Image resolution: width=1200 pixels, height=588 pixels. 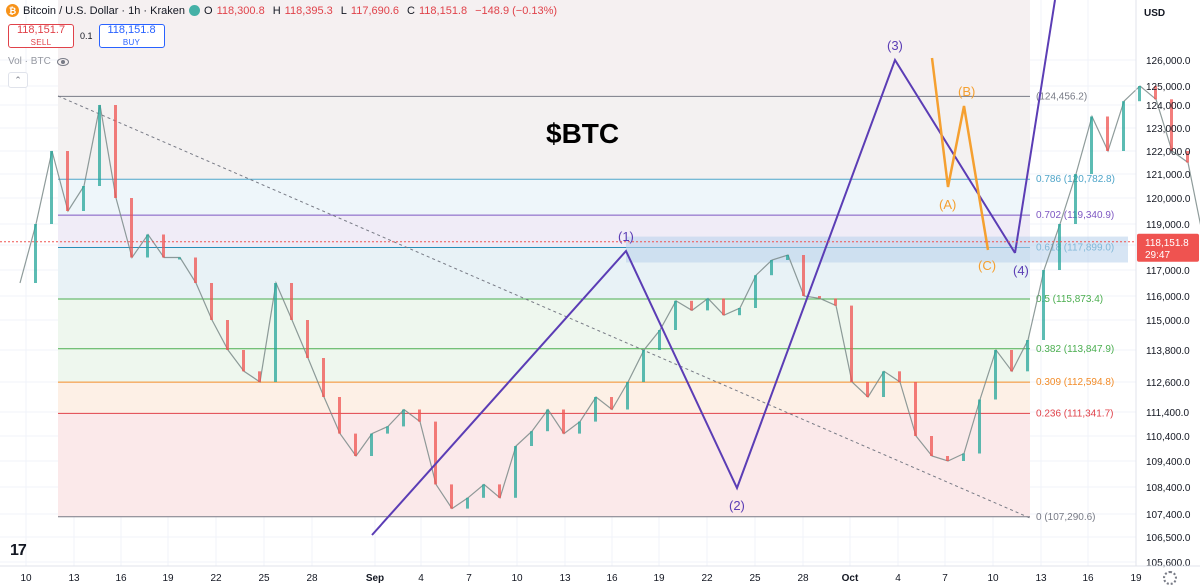 What do you see at coordinates (308, 10) in the screenshot?
I see `high-value: 118,395.3` at bounding box center [308, 10].